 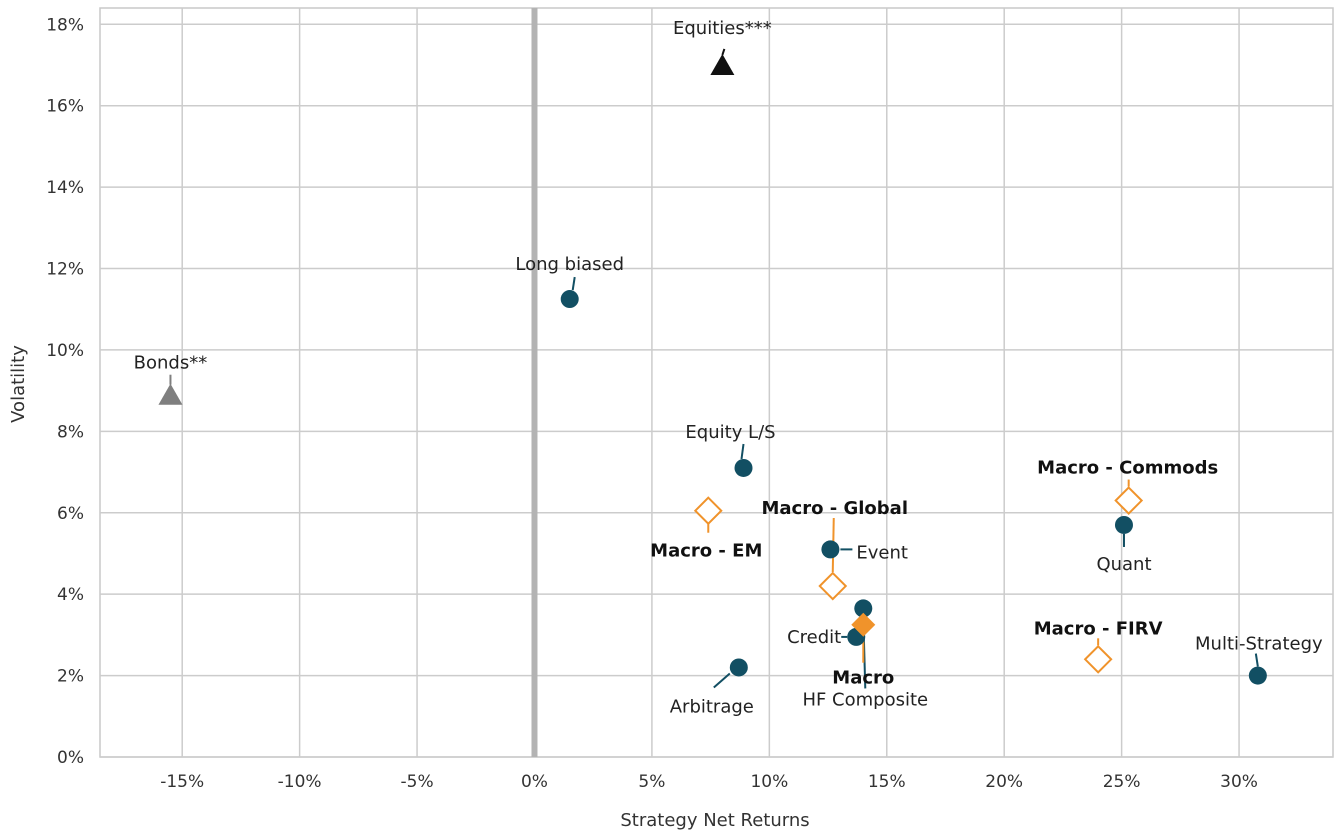 I want to click on x-tick-label: -10%, so click(x=300, y=782).